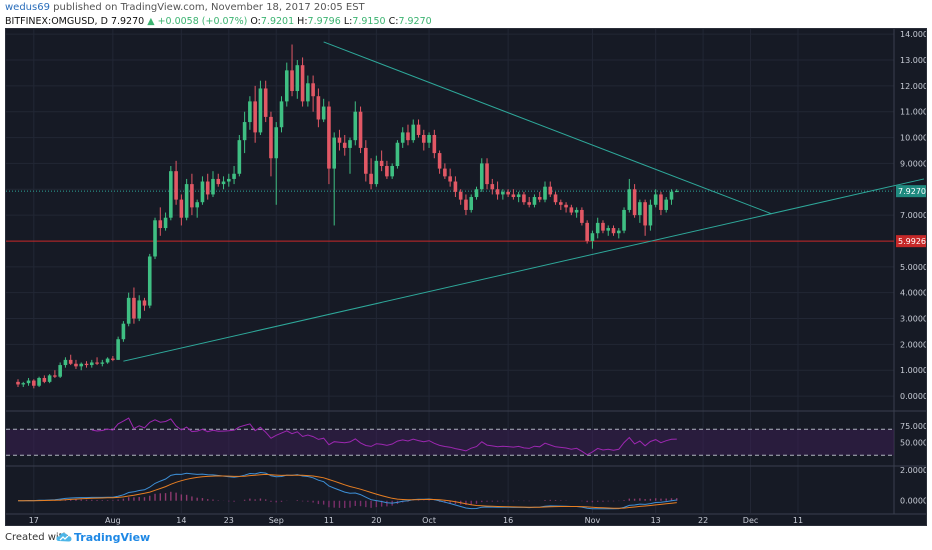 This screenshot has height=550, width=932. What do you see at coordinates (112, 537) in the screenshot?
I see `tradingview-brand: TradingView` at bounding box center [112, 537].